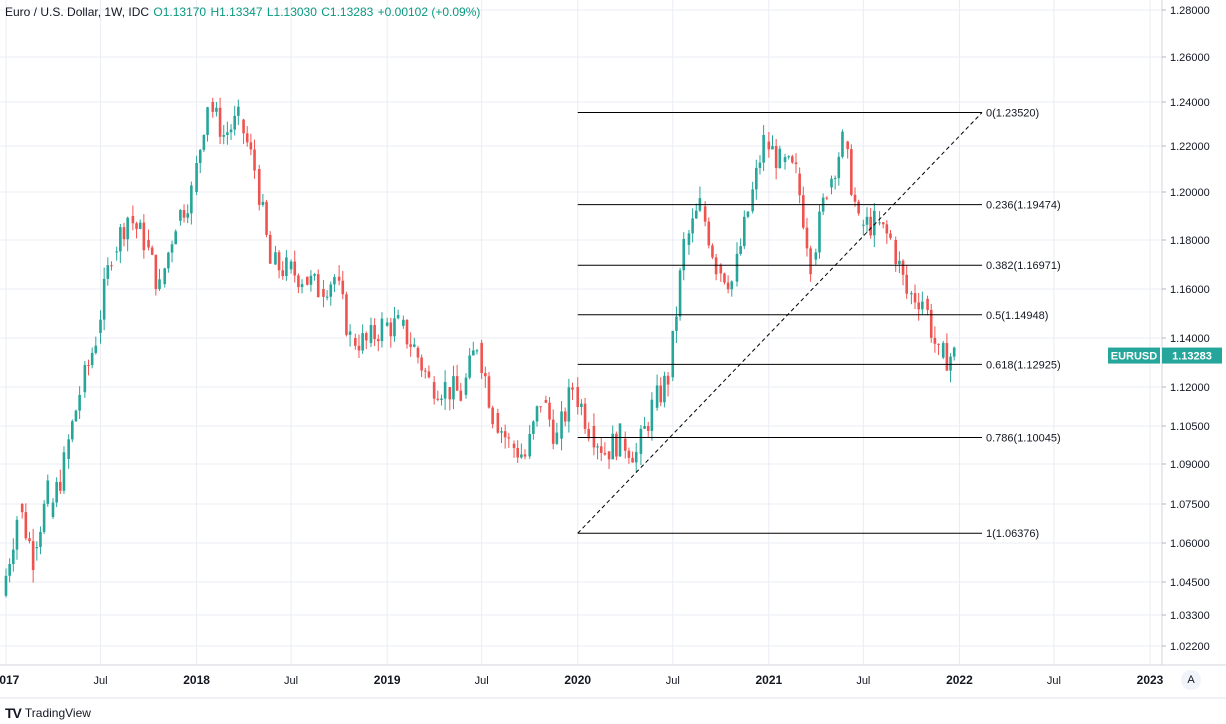 This screenshot has width=1226, height=724. What do you see at coordinates (48, 713) in the screenshot?
I see `tradingview-logo: TV TradingView` at bounding box center [48, 713].